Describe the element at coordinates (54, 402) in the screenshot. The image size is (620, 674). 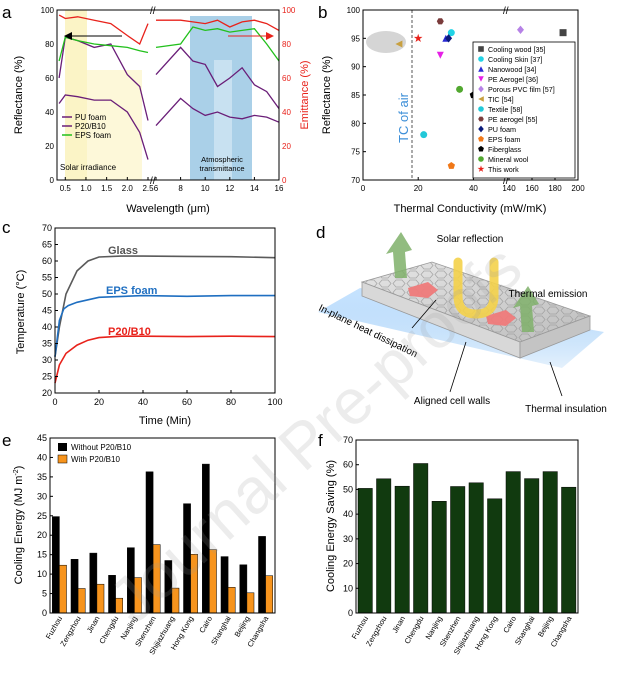
I see `panel-c-xtick-label: 0` at that location.